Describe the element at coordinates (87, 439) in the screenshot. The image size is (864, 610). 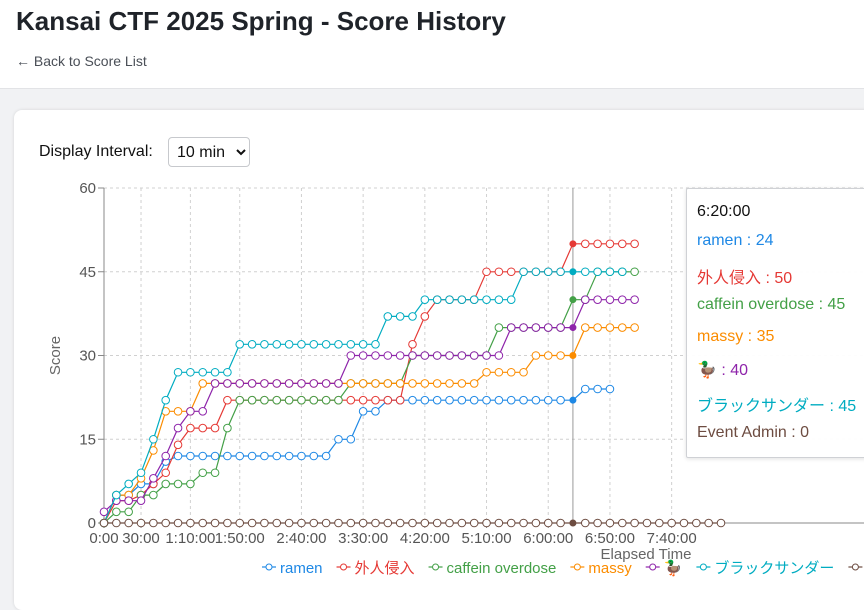
I see `y-tick-label: 15` at that location.